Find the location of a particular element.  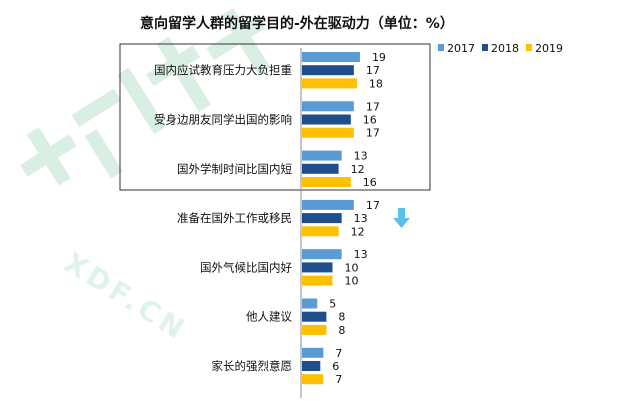

legend: 2017 2018 2019 is located at coordinates (500, 48).